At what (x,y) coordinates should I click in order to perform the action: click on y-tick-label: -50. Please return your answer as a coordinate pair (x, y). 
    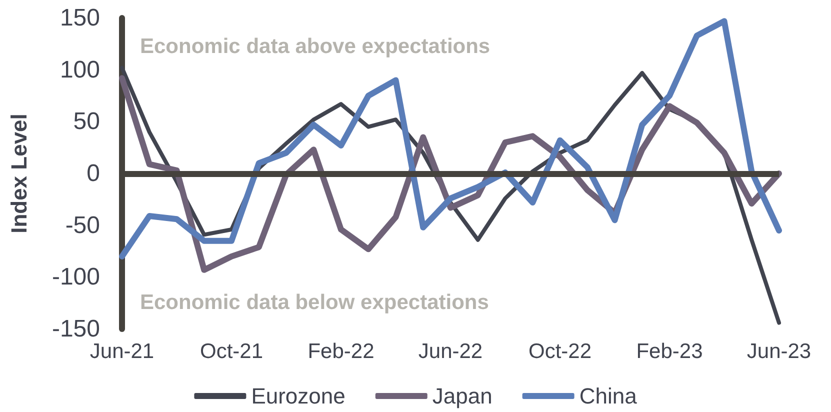
    Looking at the image, I should click on (82, 225).